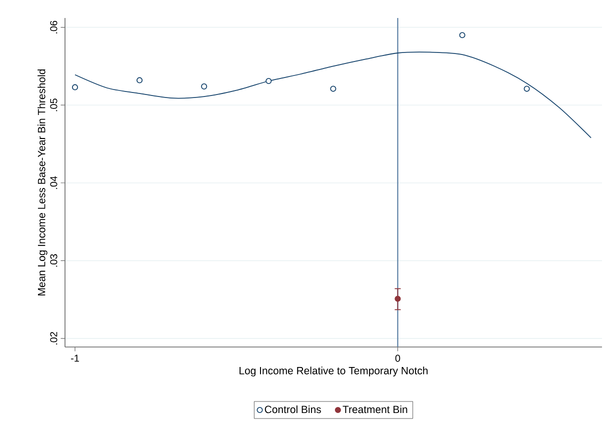 The image size is (613, 447). Describe the element at coordinates (54, 338) in the screenshot. I see `y-tick-label: .02` at that location.